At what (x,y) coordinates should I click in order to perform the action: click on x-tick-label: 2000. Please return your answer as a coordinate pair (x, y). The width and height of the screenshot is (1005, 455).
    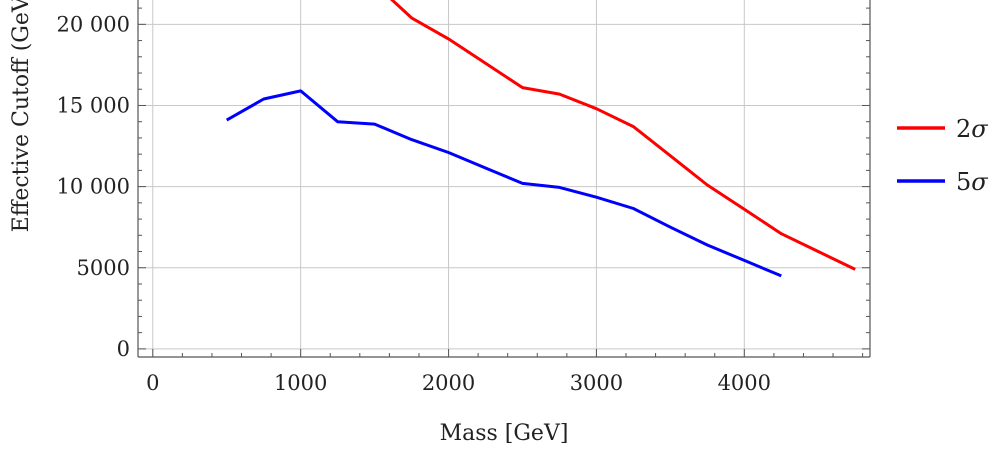
    Looking at the image, I should click on (448, 383).